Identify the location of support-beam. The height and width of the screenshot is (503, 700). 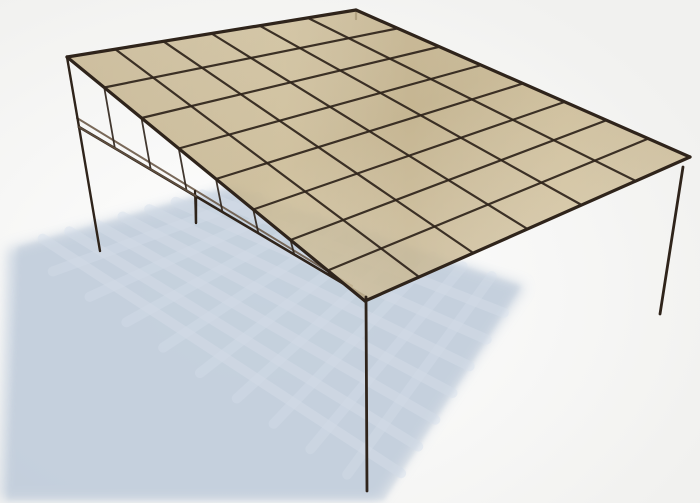
(137, 161).